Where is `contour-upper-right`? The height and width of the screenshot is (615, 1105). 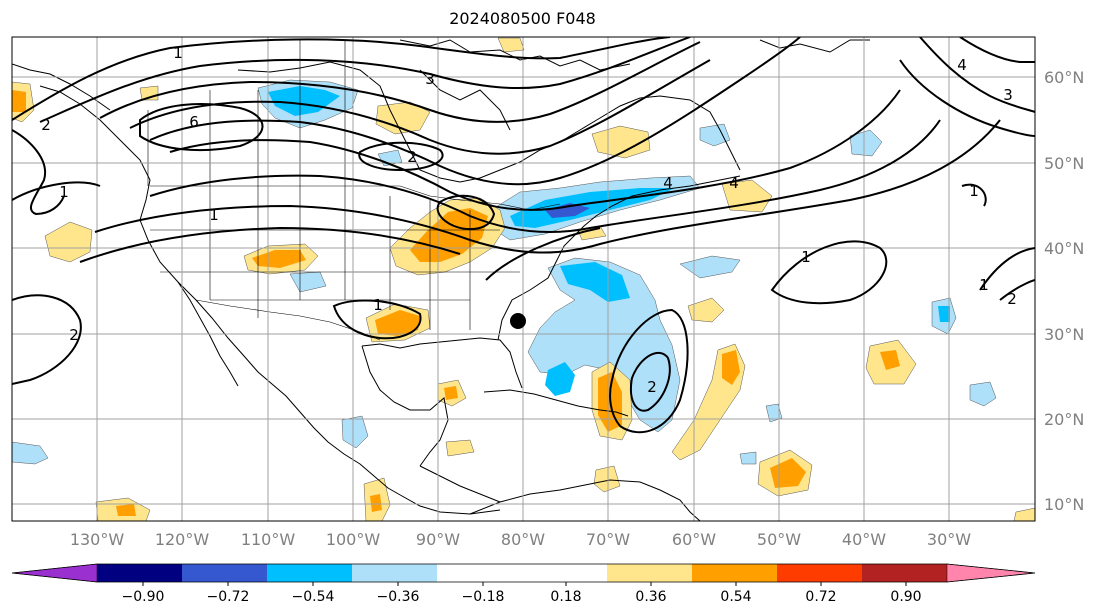 contour-upper-right is located at coordinates (997, 50).